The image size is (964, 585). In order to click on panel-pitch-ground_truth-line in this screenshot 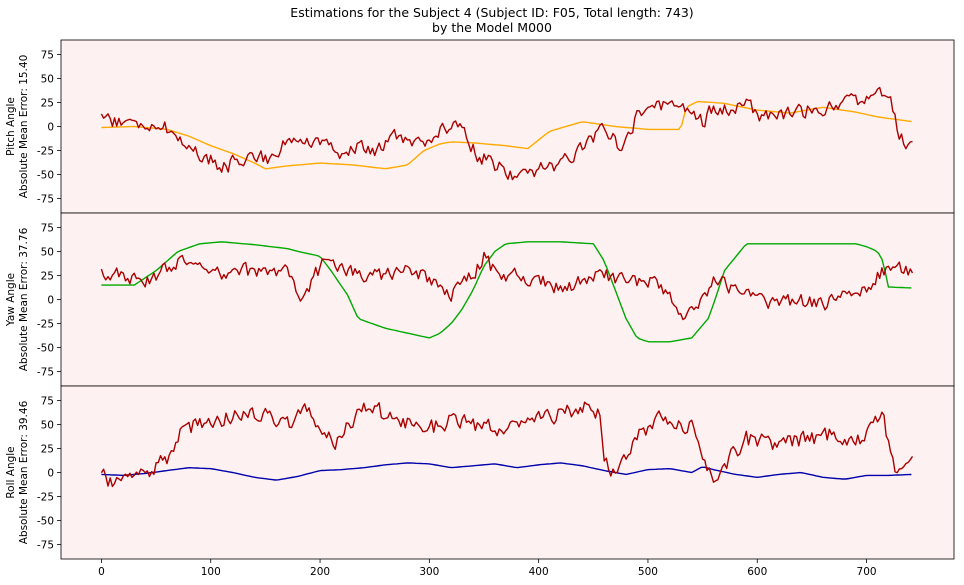, I will do `click(506, 135)`.